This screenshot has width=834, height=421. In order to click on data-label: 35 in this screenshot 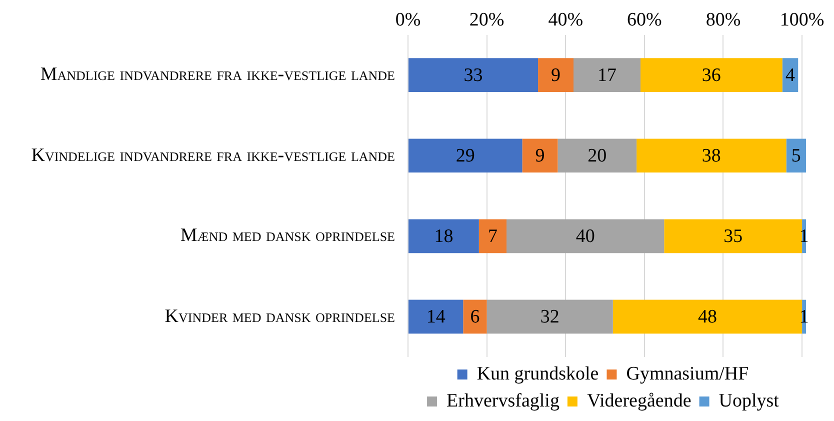, I will do `click(733, 237)`.